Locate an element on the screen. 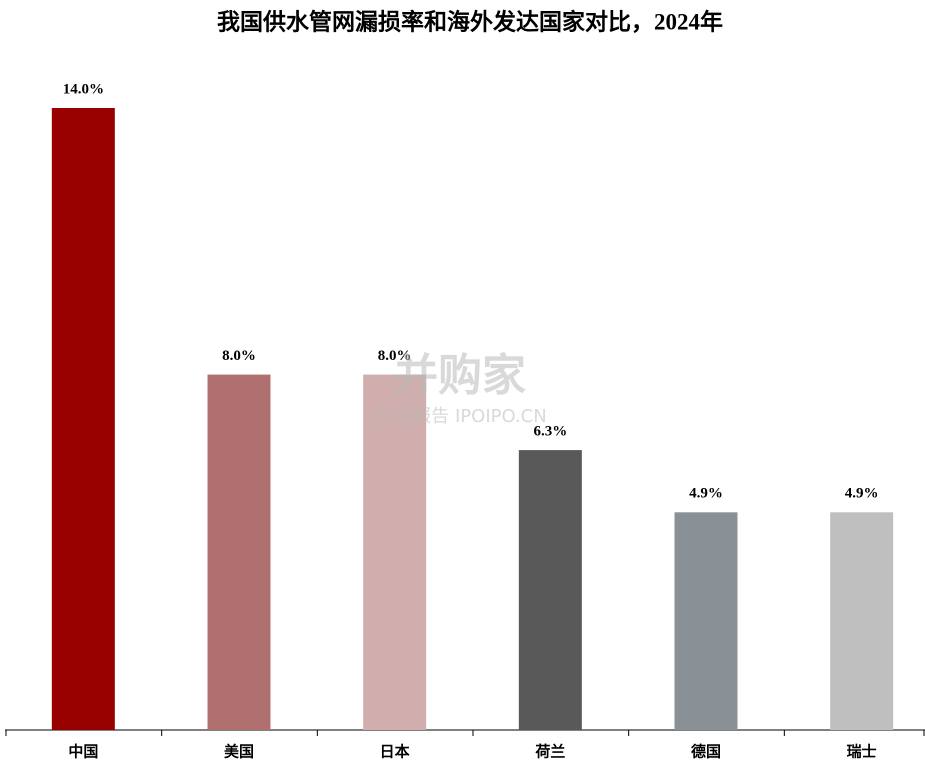 This screenshot has height=776, width=925. x-tick-label: 日本 is located at coordinates (395, 751).